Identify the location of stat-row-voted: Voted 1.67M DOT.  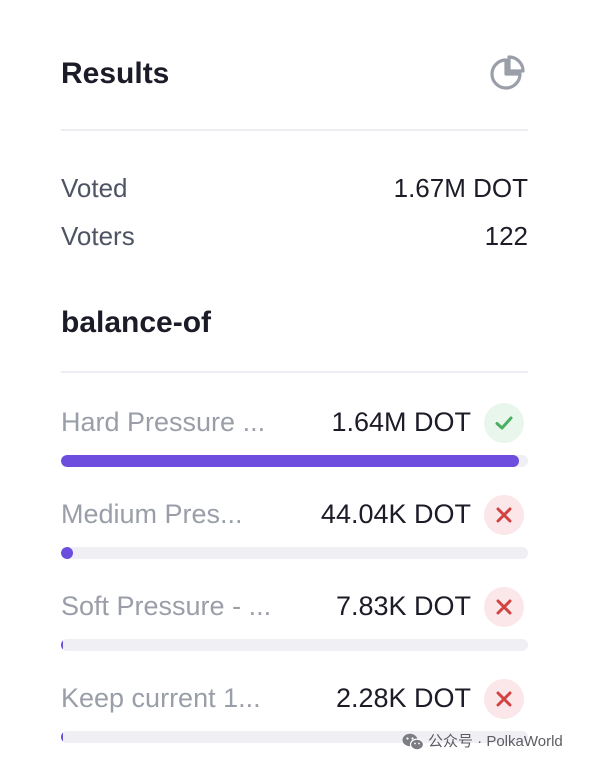
(294, 188).